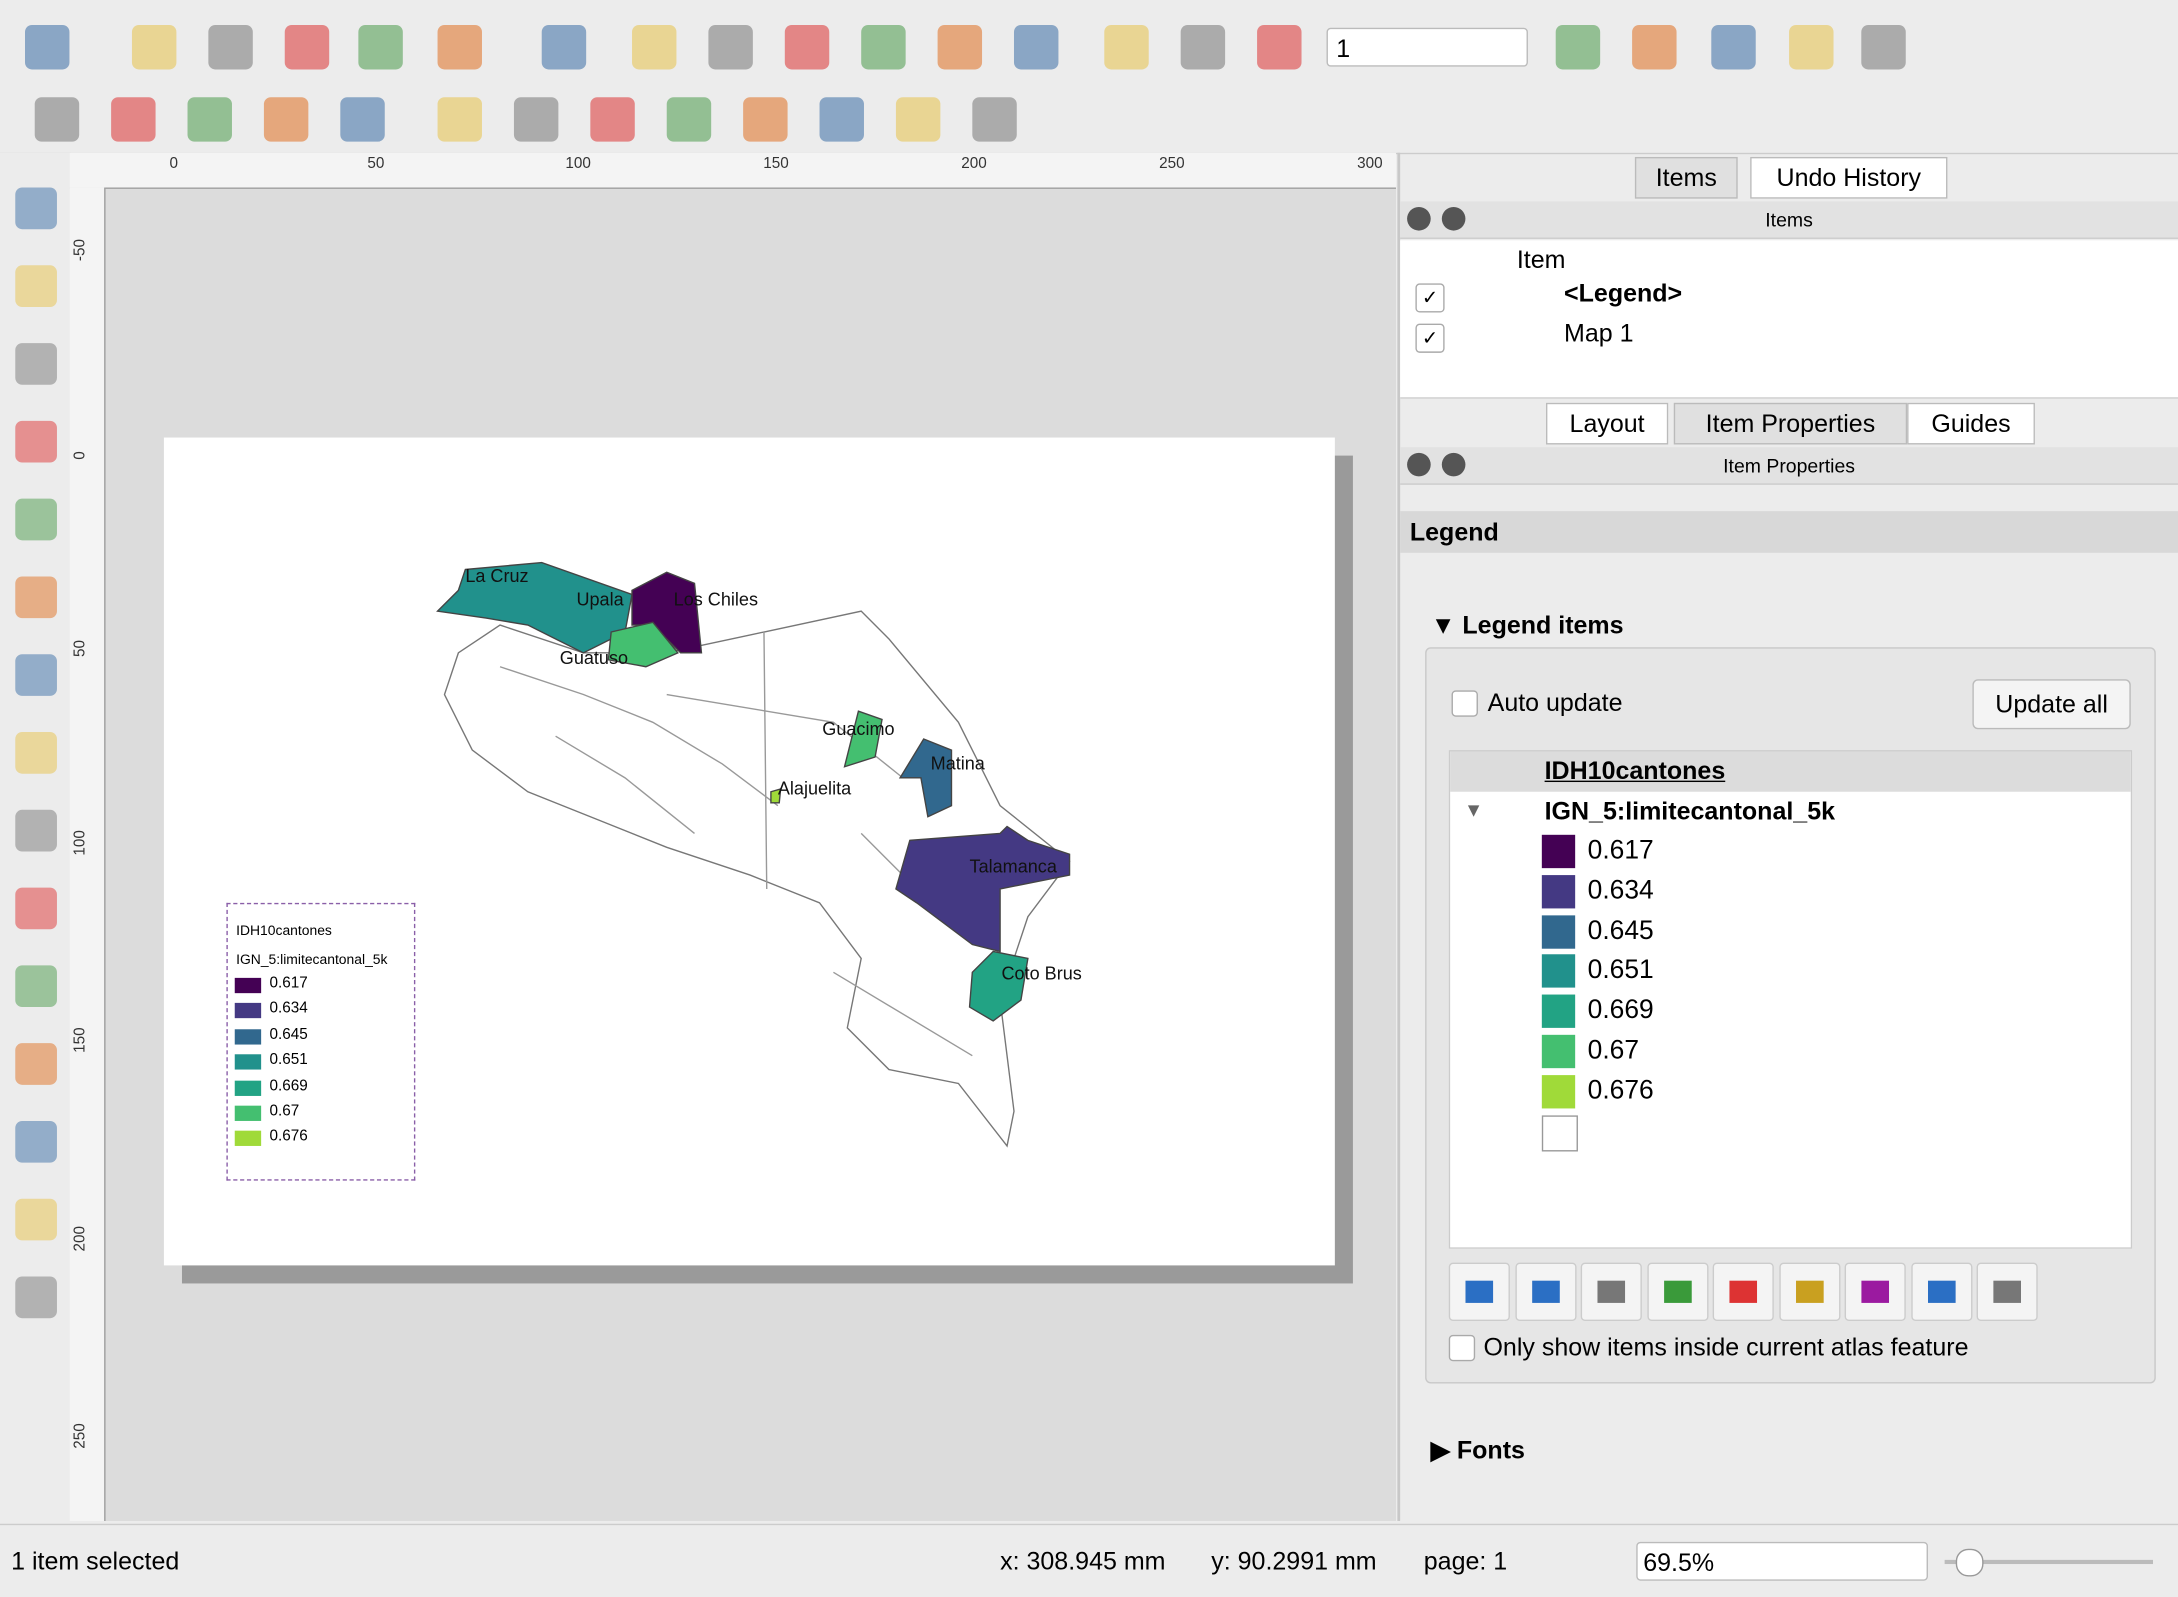 This screenshot has height=1597, width=2178. What do you see at coordinates (1686, 177) in the screenshot?
I see `tab: Items` at bounding box center [1686, 177].